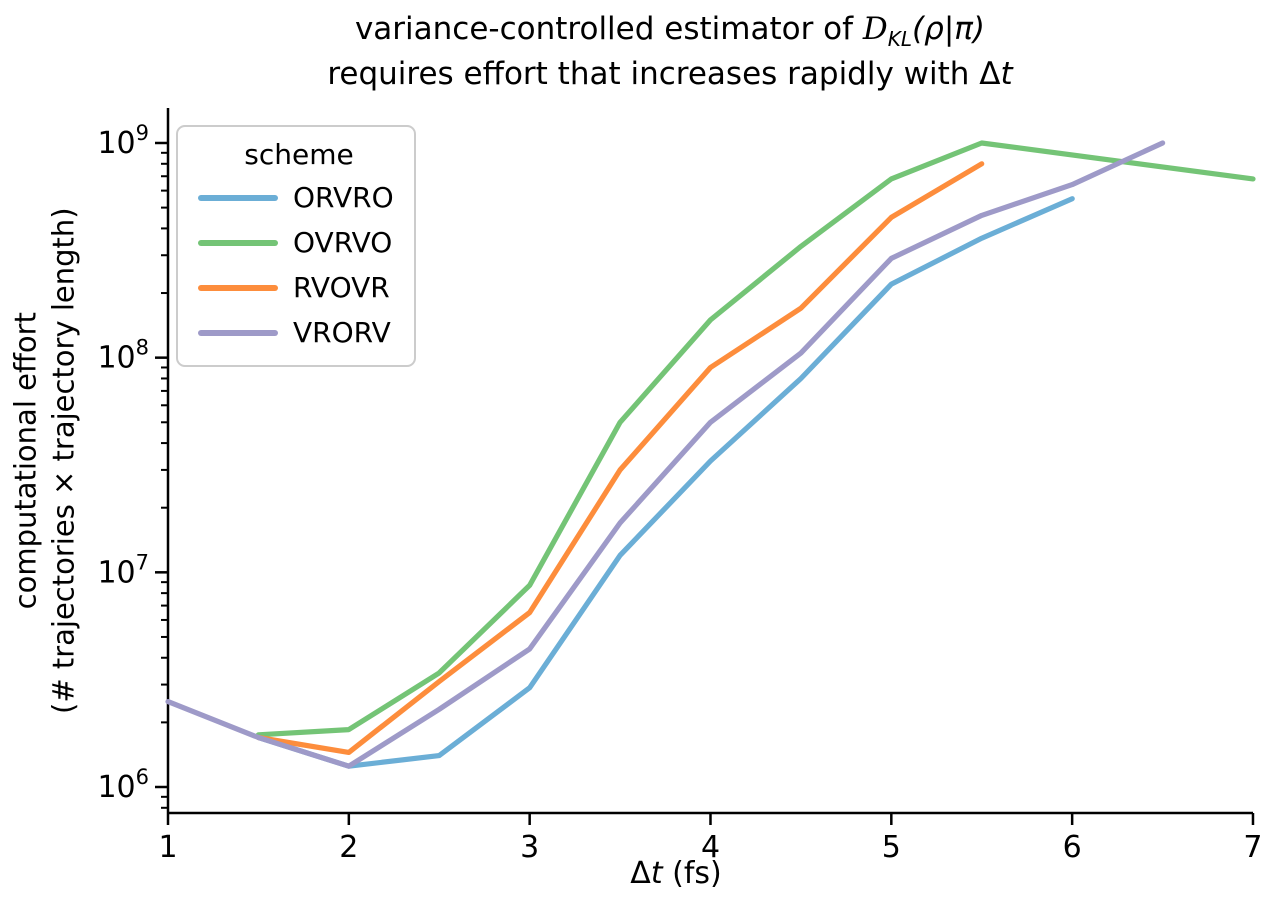 This screenshot has height=922, width=1272. I want to click on legend-title: scheme, so click(299, 154).